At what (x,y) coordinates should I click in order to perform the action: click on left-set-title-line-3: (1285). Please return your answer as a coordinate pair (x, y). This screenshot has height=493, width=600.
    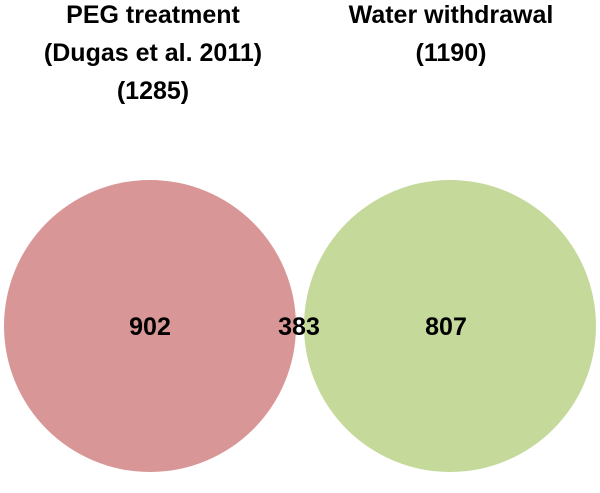
    Looking at the image, I should click on (153, 91).